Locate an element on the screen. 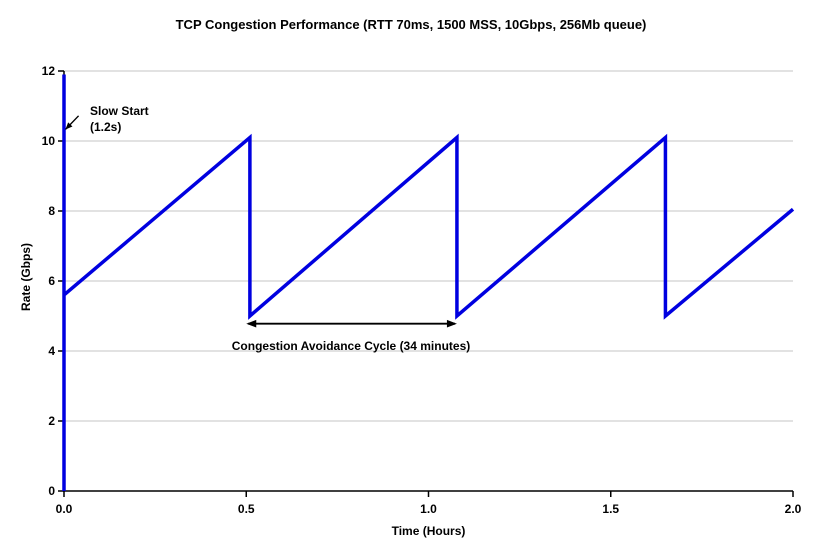 Image resolution: width=835 pixels, height=545 pixels. x-axis-title: Time (Hours) is located at coordinates (428, 531).